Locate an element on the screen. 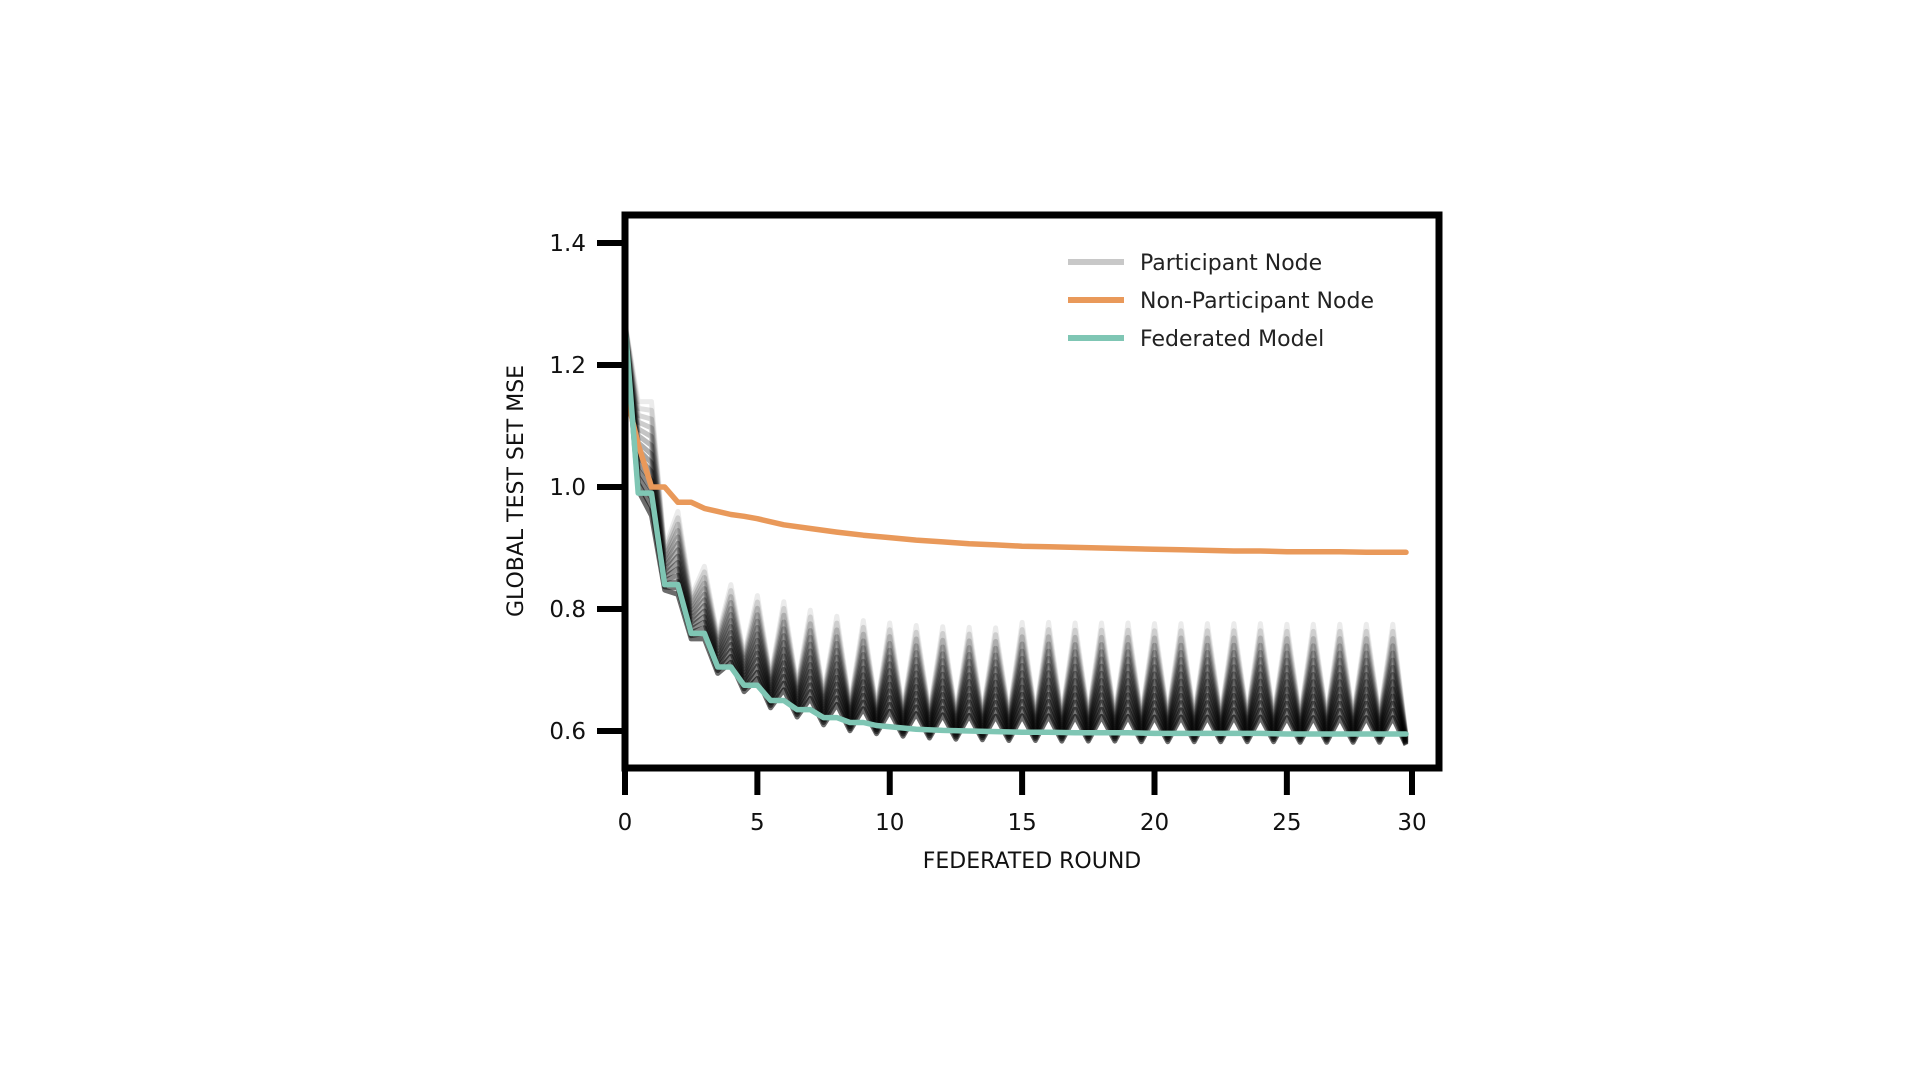  x-tick-label-20: 20 is located at coordinates (1154, 823).